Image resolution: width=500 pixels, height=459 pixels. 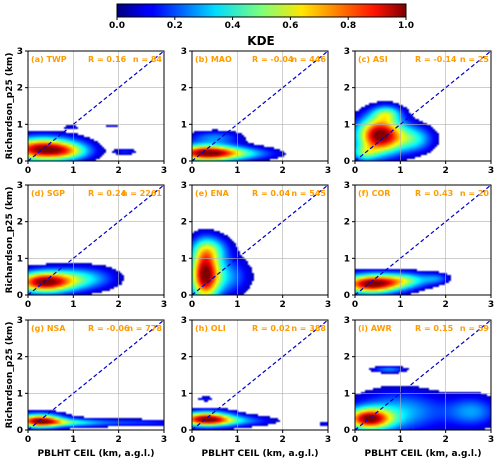 What do you see at coordinates (308, 59) in the screenshot?
I see `panel-sample-size: n = 446` at bounding box center [308, 59].